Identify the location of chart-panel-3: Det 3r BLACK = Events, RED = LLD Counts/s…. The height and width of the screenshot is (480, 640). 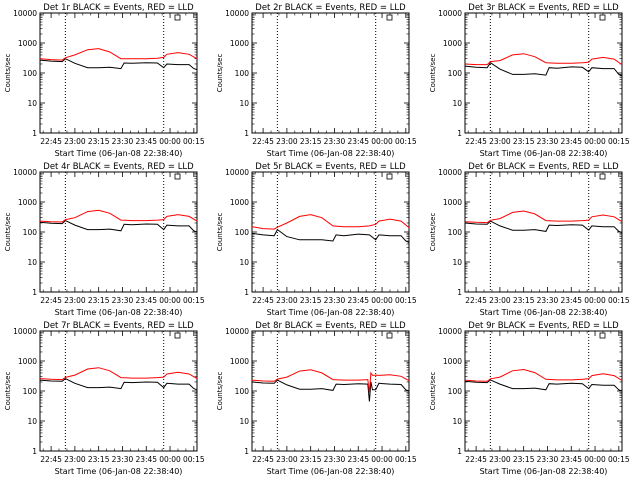
(529, 80).